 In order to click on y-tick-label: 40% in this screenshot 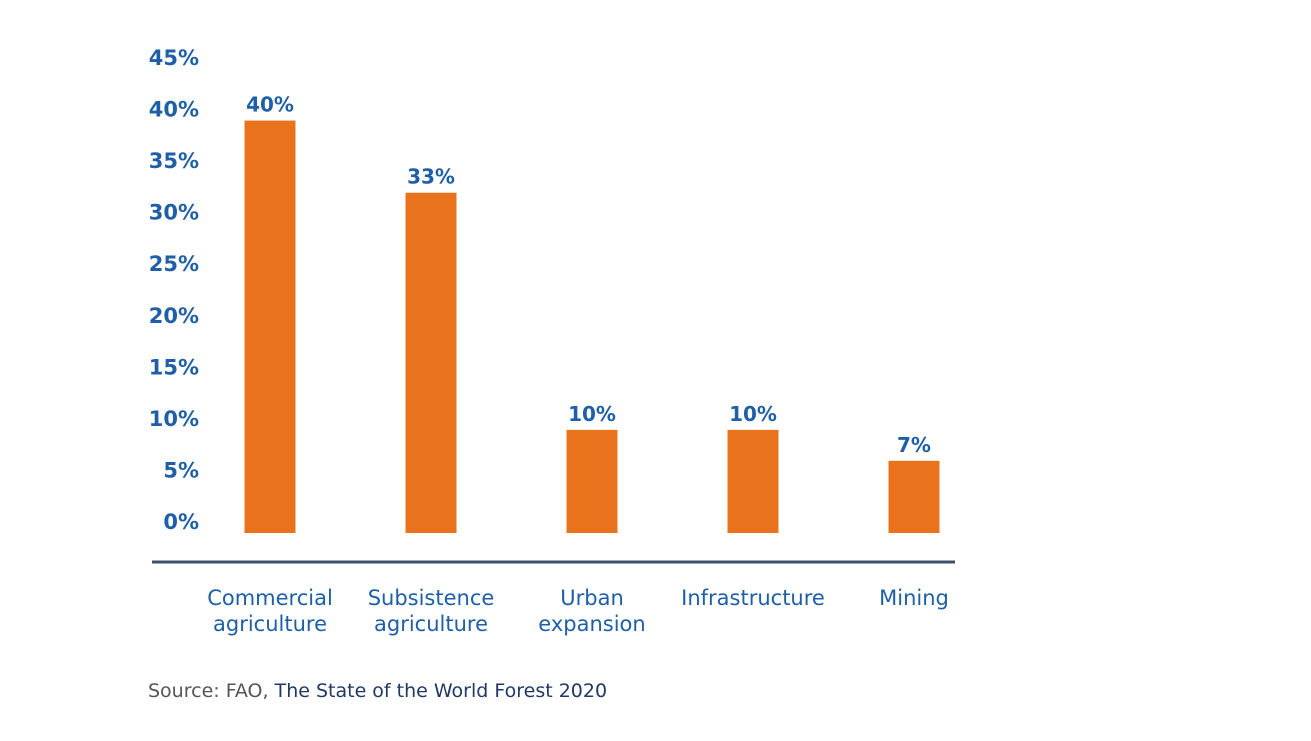, I will do `click(174, 110)`.